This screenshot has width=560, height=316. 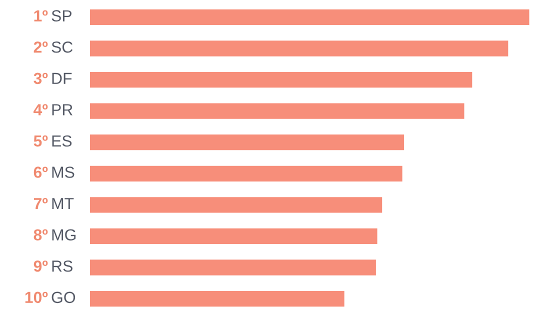 What do you see at coordinates (55, 235) in the screenshot?
I see `y-tick-label: 8º MG` at bounding box center [55, 235].